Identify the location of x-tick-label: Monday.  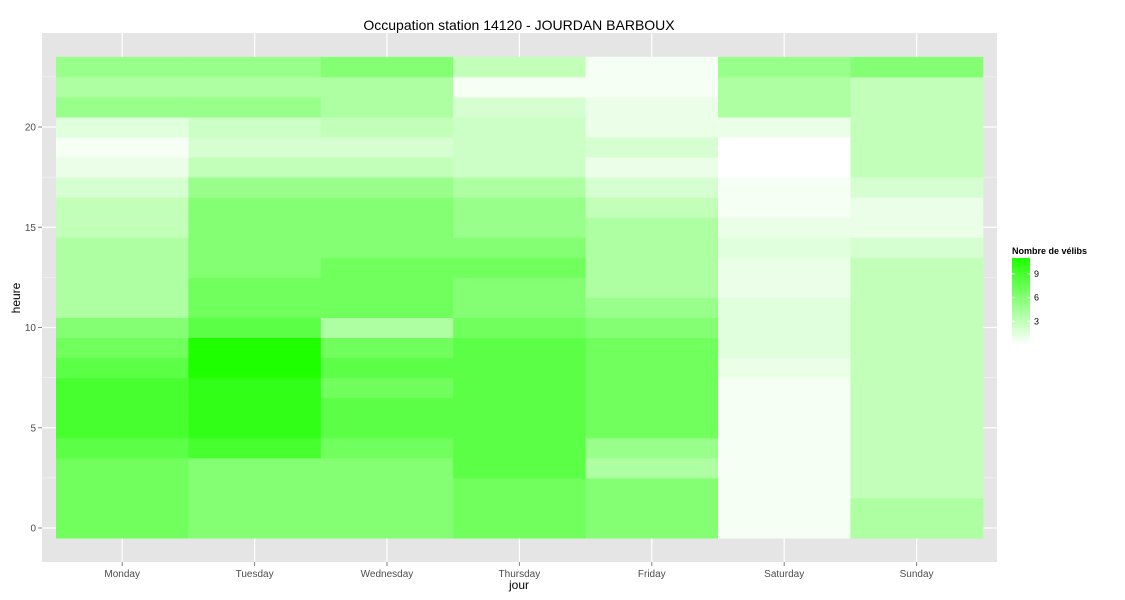
(122, 574).